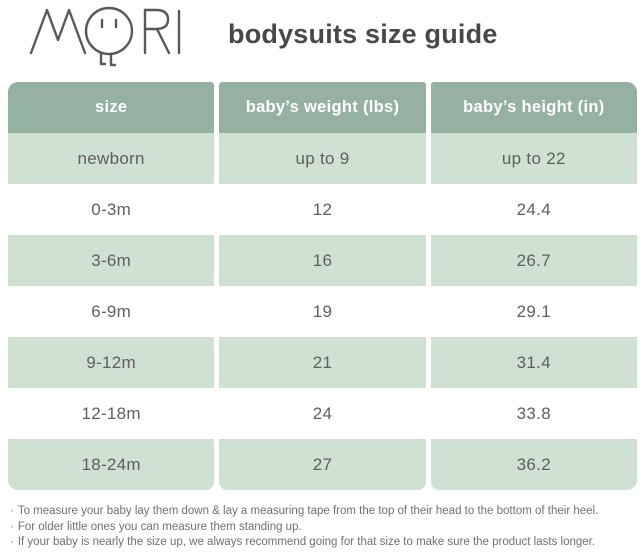 The width and height of the screenshot is (644, 557). Describe the element at coordinates (322, 311) in the screenshot. I see `weight-cell: 19` at that location.